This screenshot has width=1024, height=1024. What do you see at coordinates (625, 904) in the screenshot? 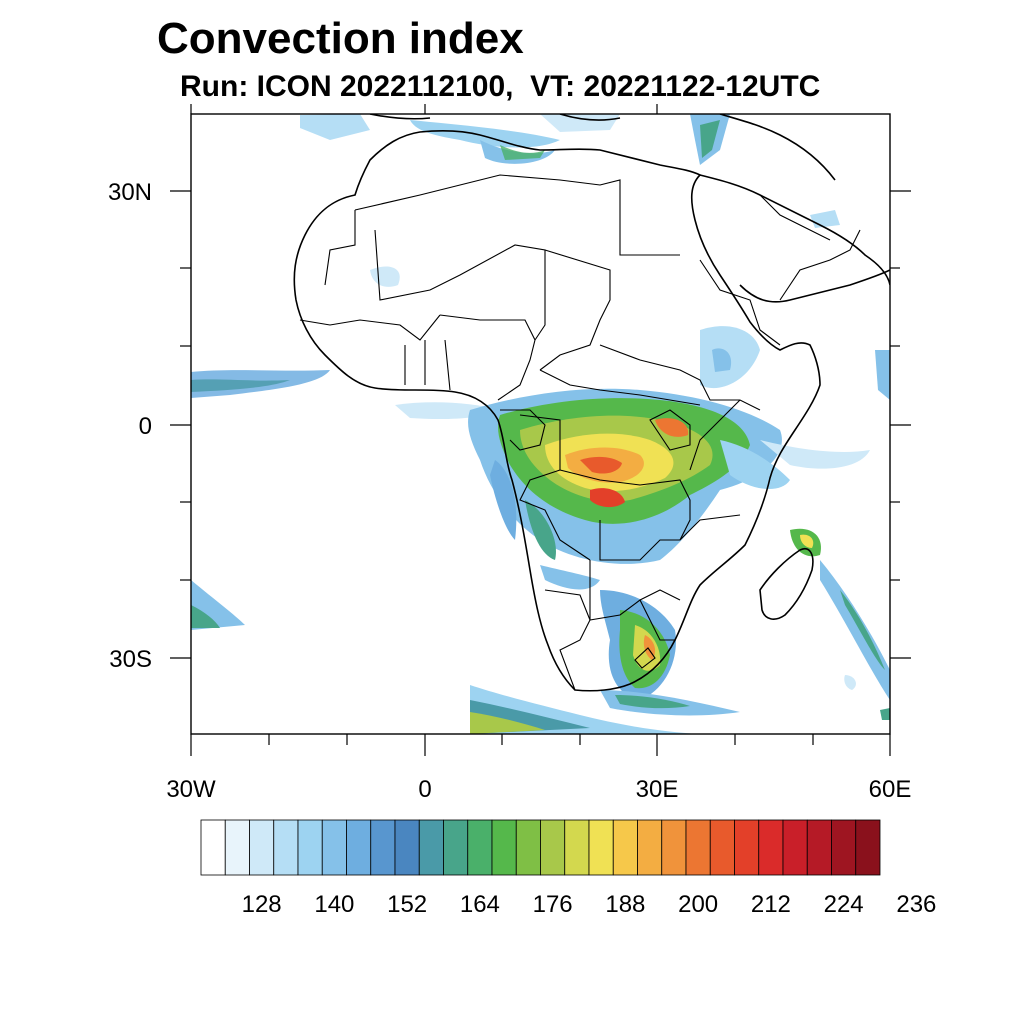
I see `colorbar-tick-label: 188` at bounding box center [625, 904].